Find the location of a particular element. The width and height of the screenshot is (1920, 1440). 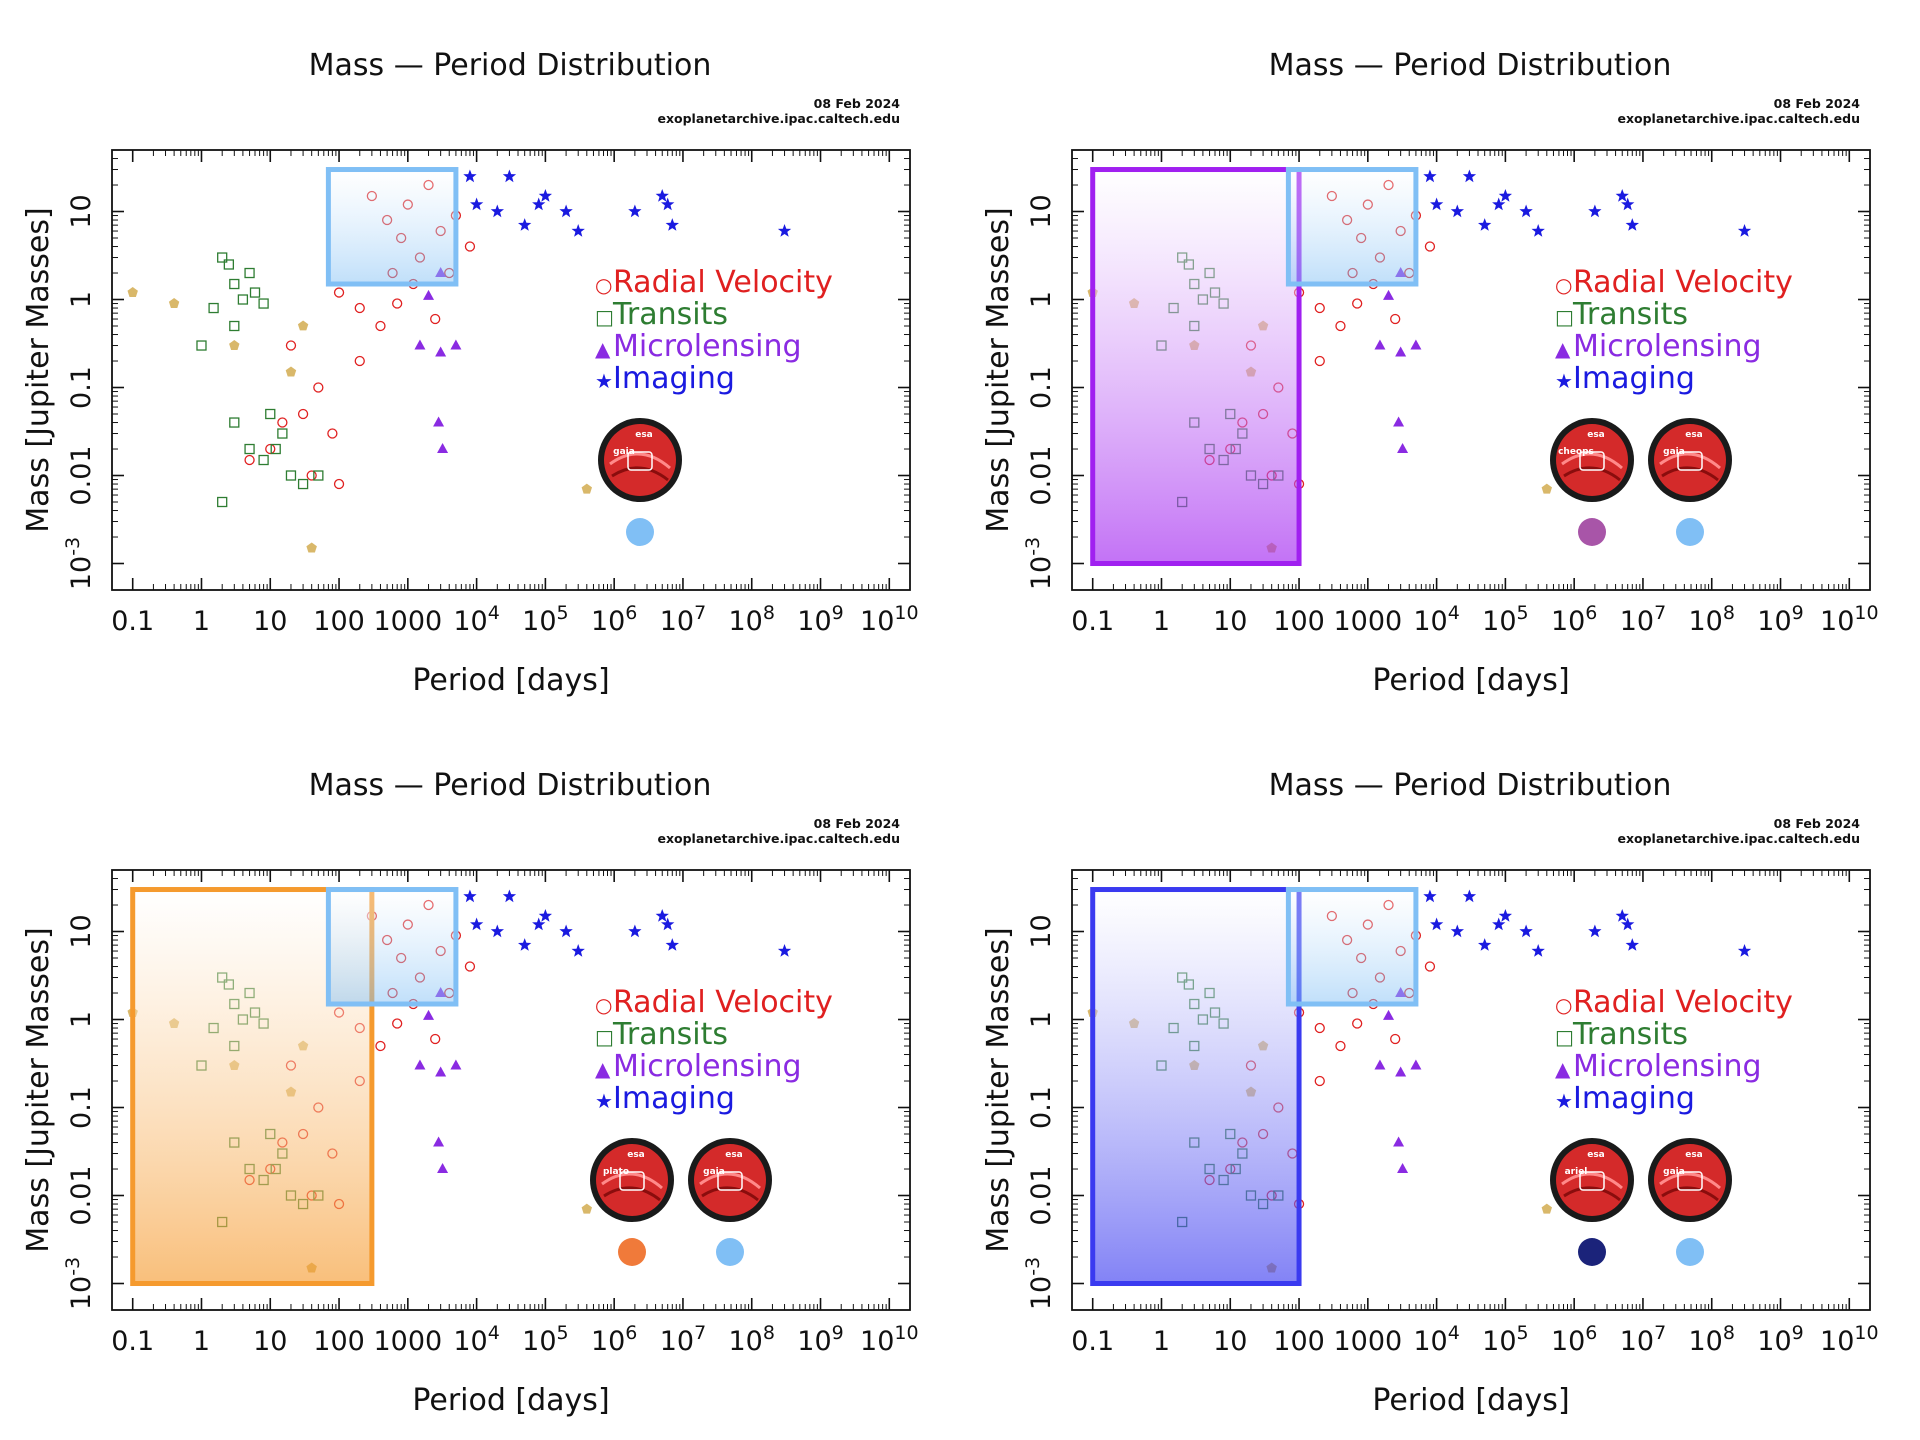

y-tick-label: 10-3 is located at coordinates (1039, 563).